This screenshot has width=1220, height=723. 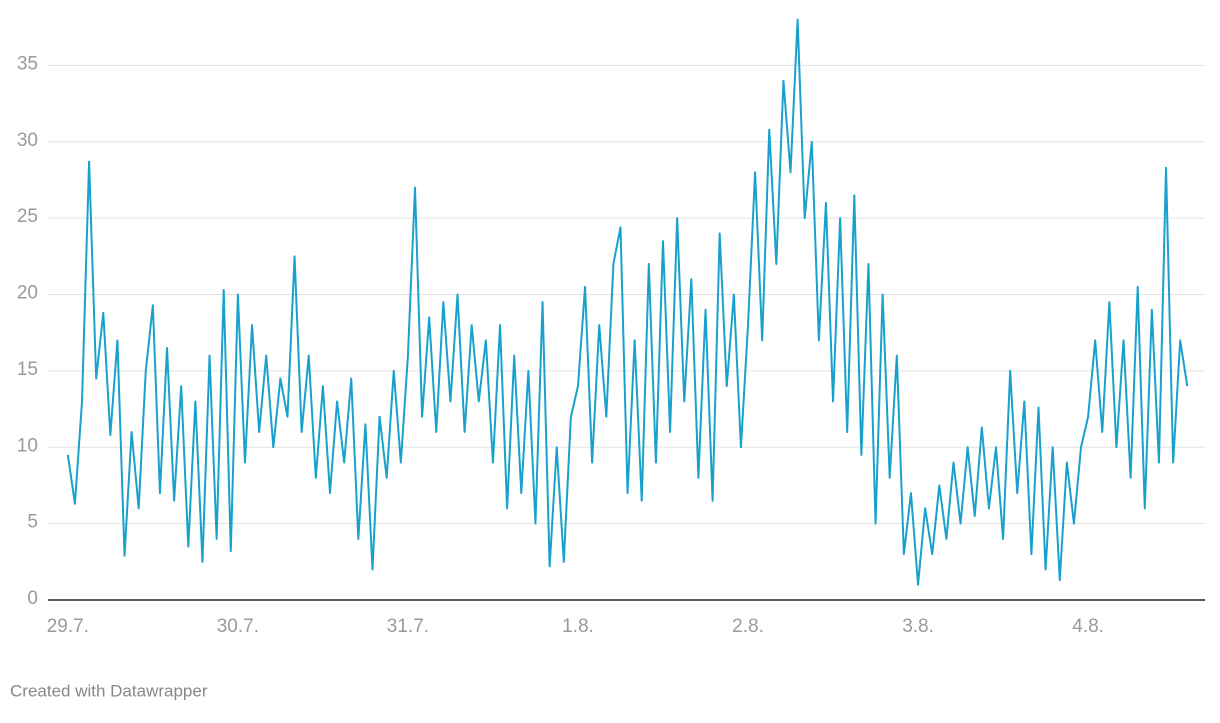 I want to click on y-tick-label: 0, so click(x=32, y=598).